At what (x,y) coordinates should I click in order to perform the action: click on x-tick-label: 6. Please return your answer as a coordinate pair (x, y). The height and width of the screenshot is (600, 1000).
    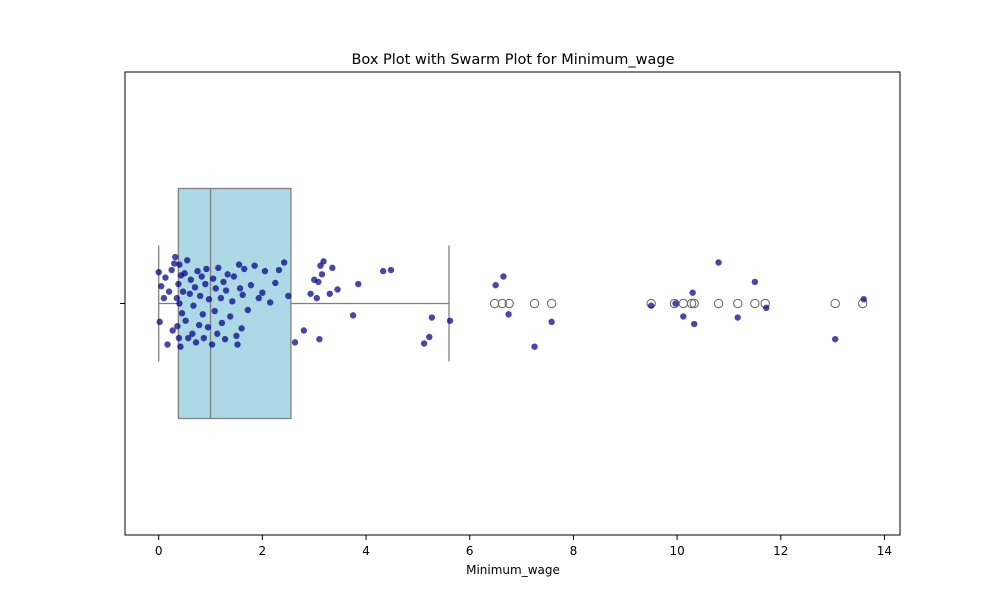
    Looking at the image, I should click on (470, 551).